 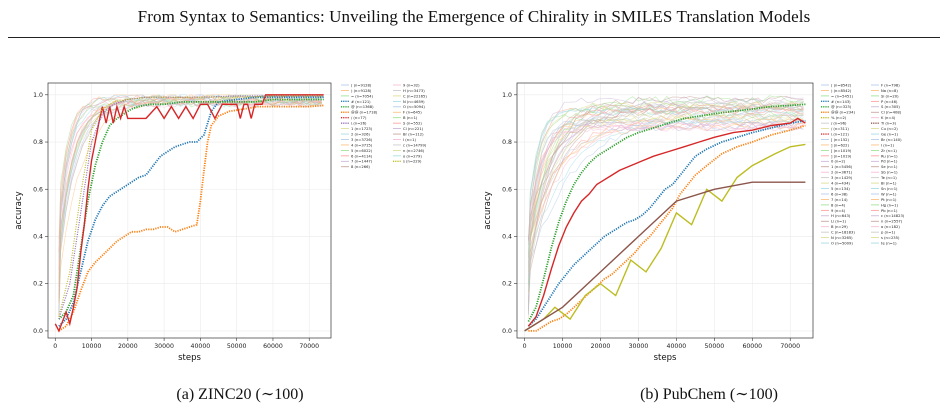 I want to click on legend-label: 3 (n=1429), so click(x=842, y=178).